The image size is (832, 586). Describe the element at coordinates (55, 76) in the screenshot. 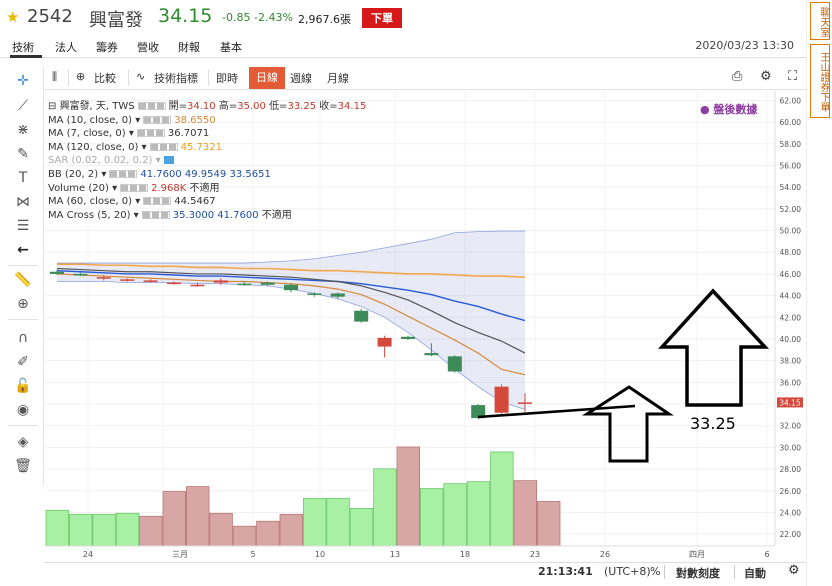

I see `bar-style-icon: ⫼` at that location.